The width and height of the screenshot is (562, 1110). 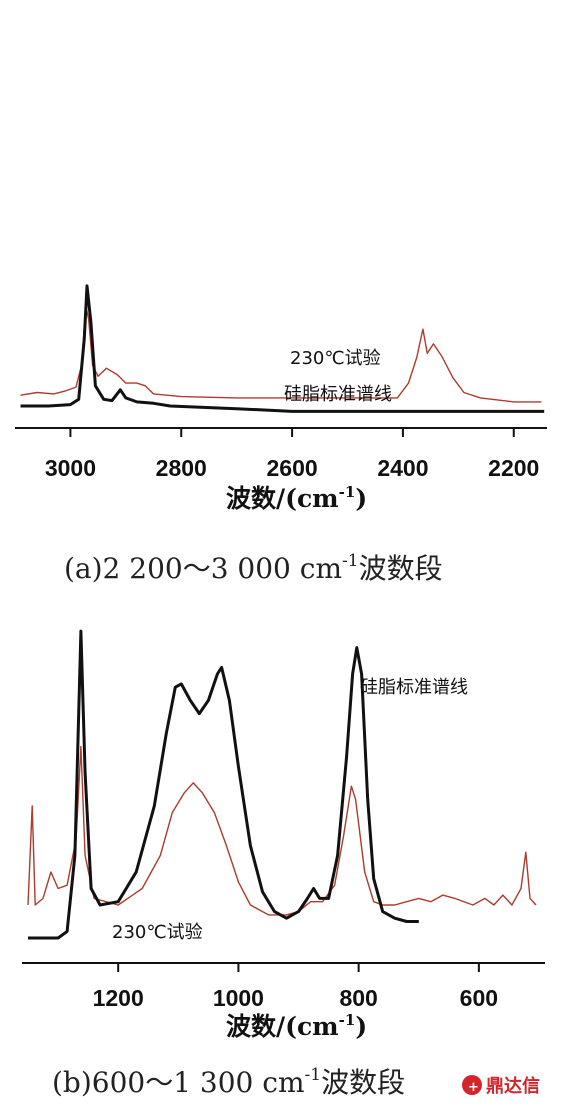 I want to click on x-tick-label: 800, so click(x=358, y=998).